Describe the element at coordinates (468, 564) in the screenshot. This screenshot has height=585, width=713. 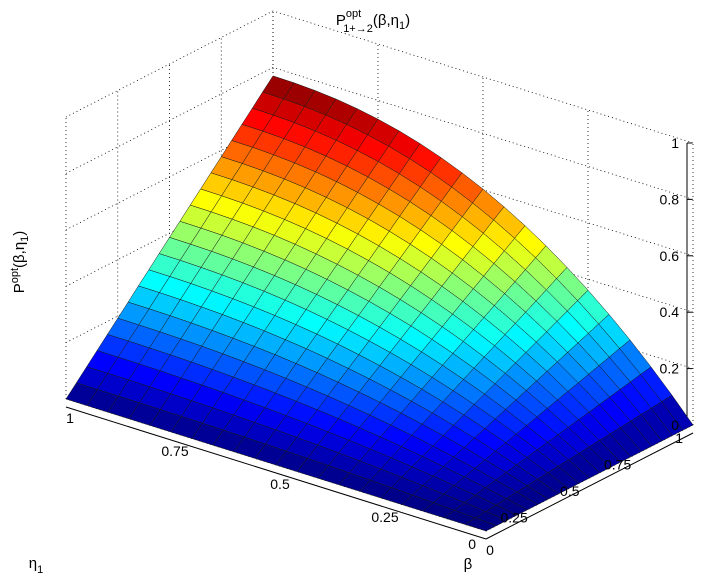
I see `x-axis-title: β` at that location.